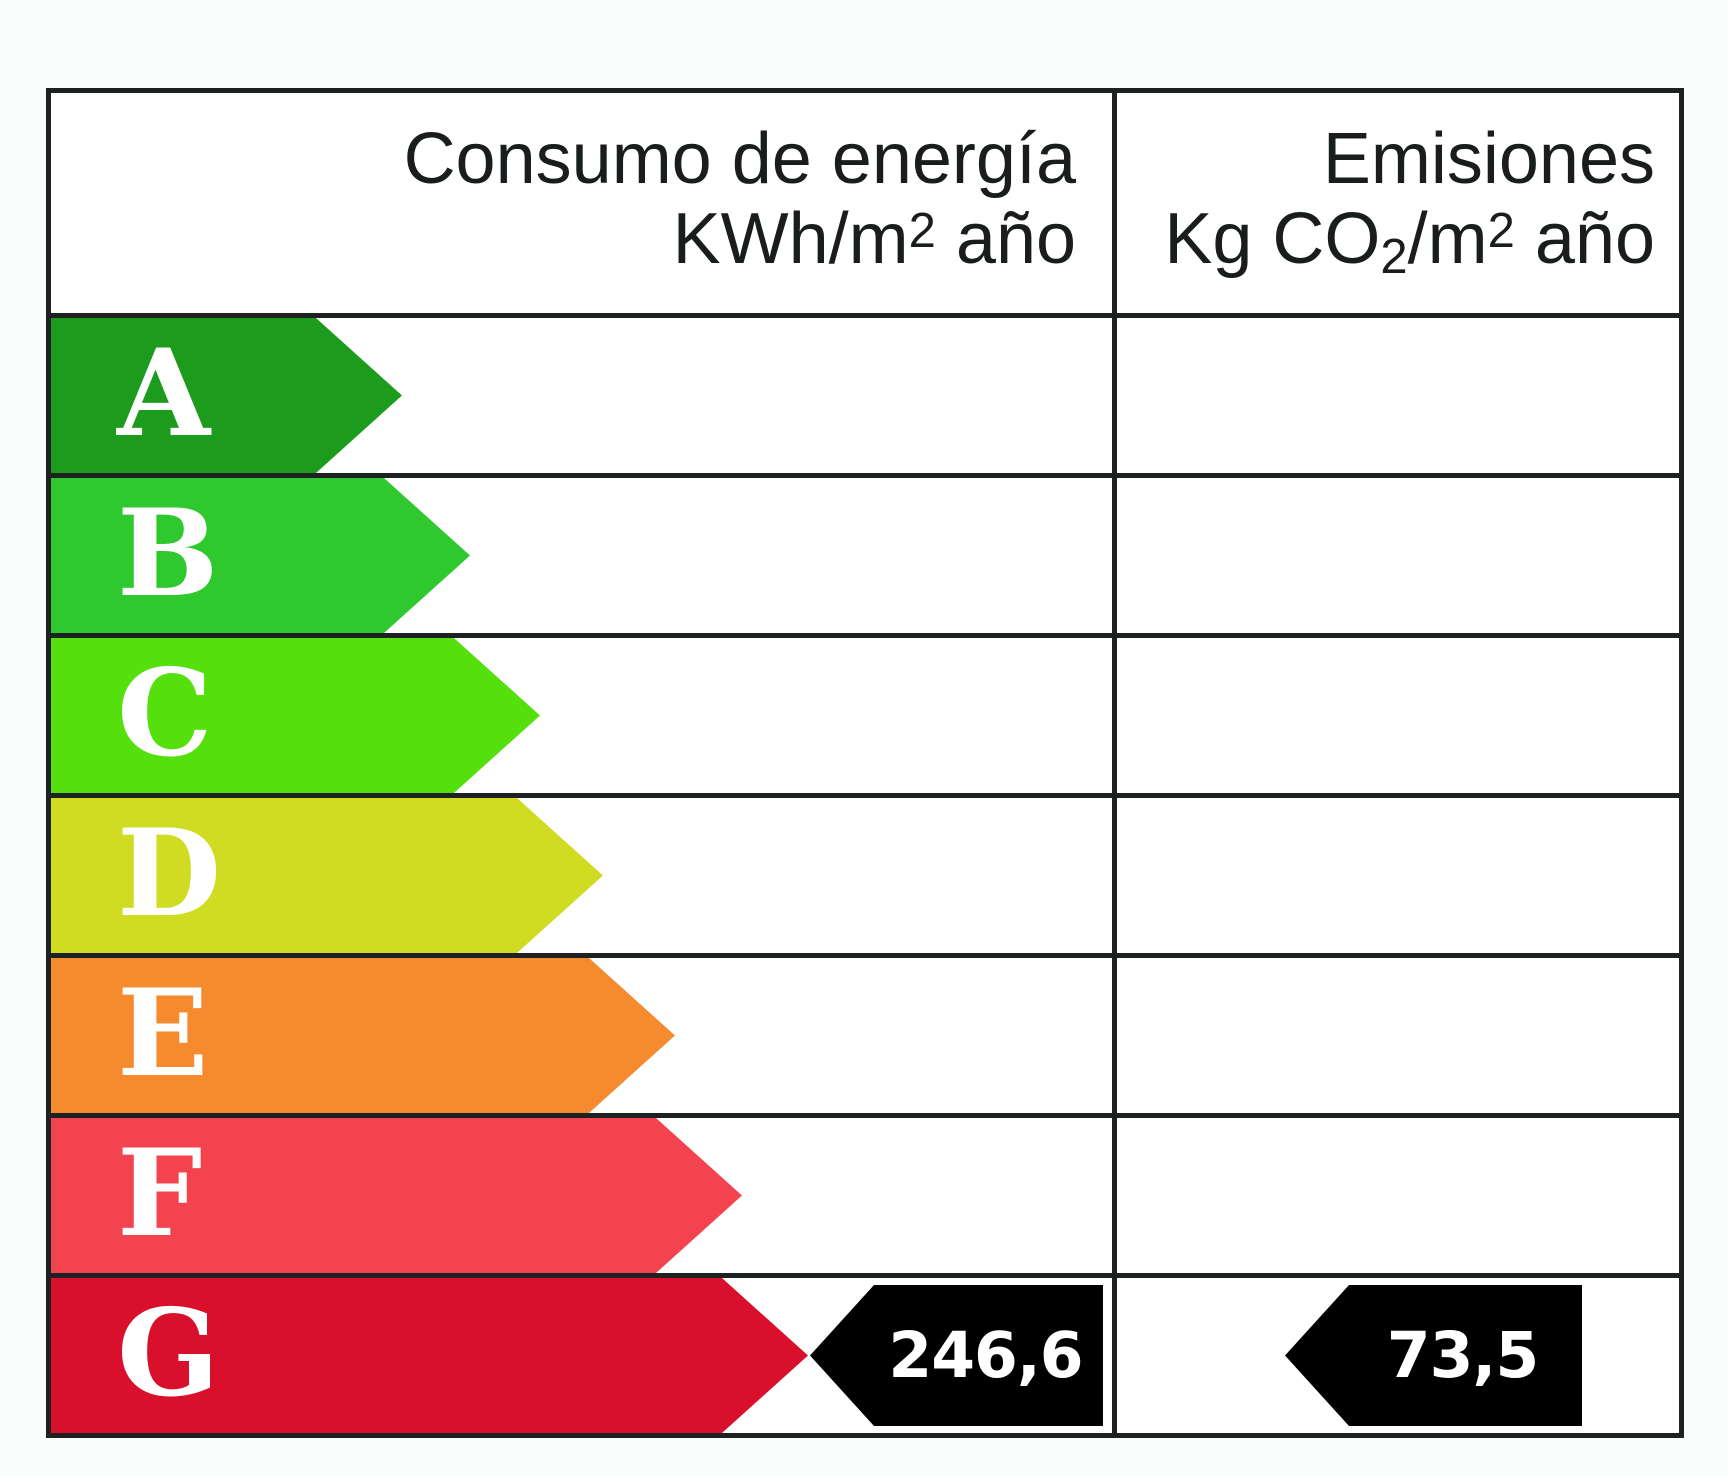  Describe the element at coordinates (295, 715) in the screenshot. I see `rating-bar-C: C` at that location.